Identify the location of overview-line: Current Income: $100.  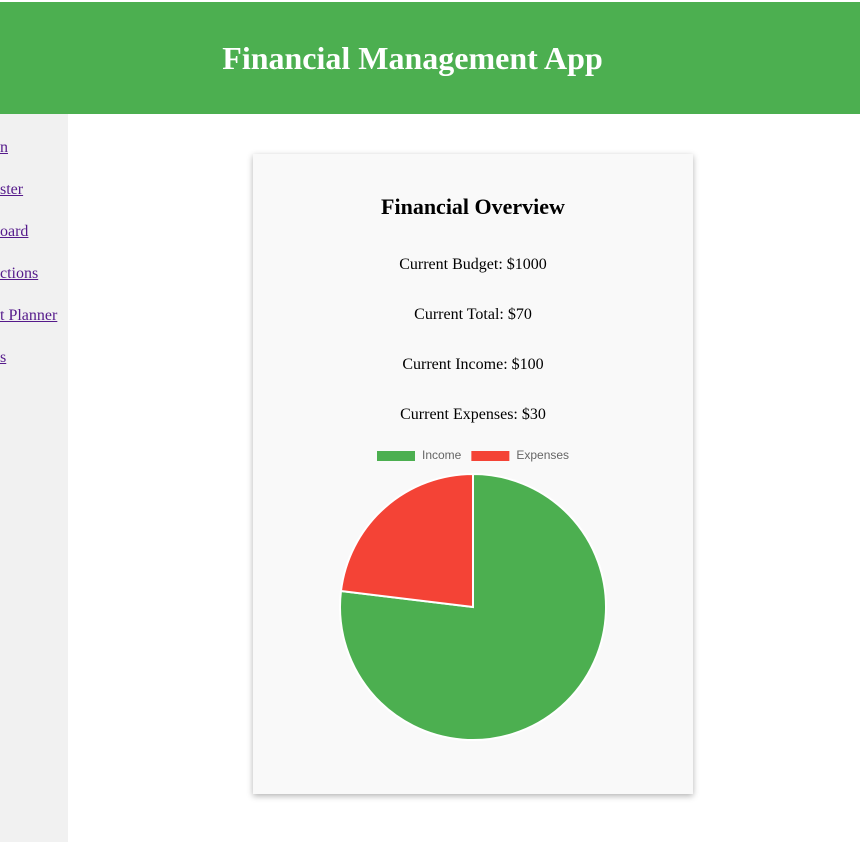
(473, 364).